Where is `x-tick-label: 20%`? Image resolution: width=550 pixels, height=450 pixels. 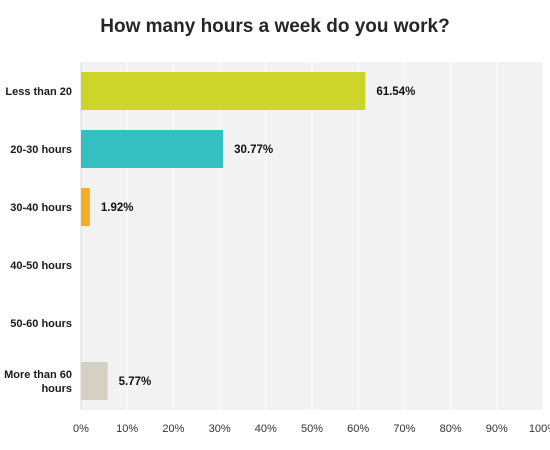 x-tick-label: 20% is located at coordinates (173, 429).